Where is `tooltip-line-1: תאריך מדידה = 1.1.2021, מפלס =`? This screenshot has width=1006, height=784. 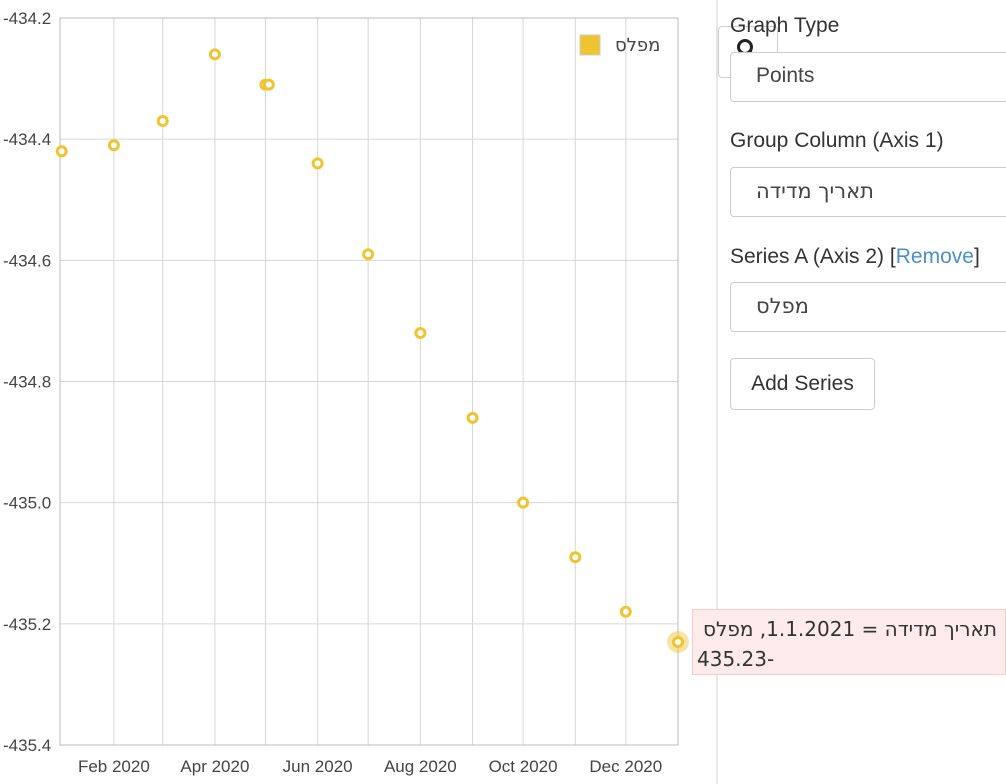 tooltip-line-1: תאריך מדידה = 1.1.2021, מפלס = is located at coordinates (847, 629).